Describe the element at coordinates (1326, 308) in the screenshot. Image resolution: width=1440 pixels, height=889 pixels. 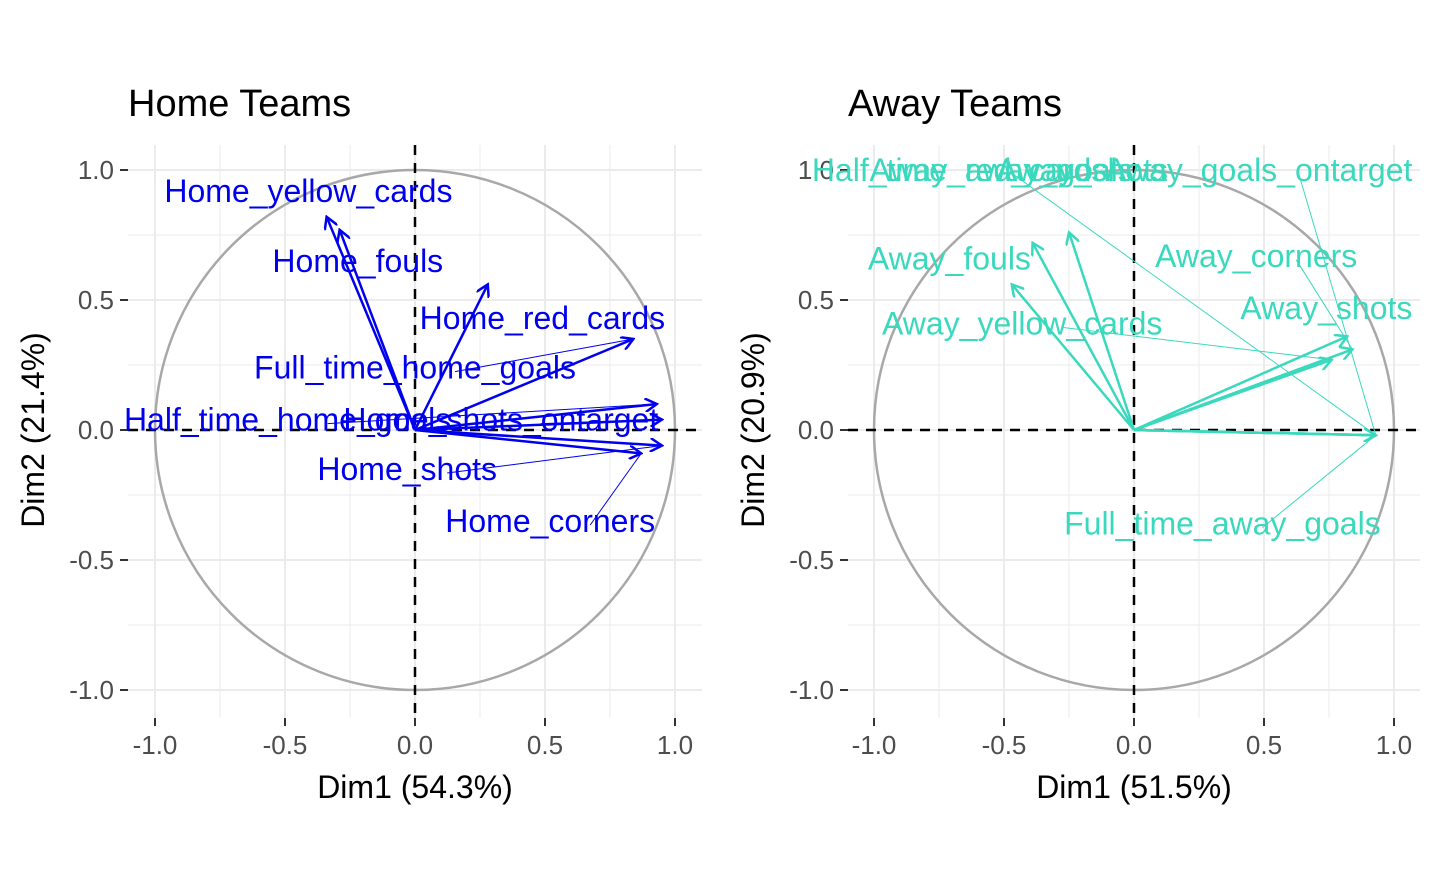
I see `away-variable-label-6: Away_shots` at that location.